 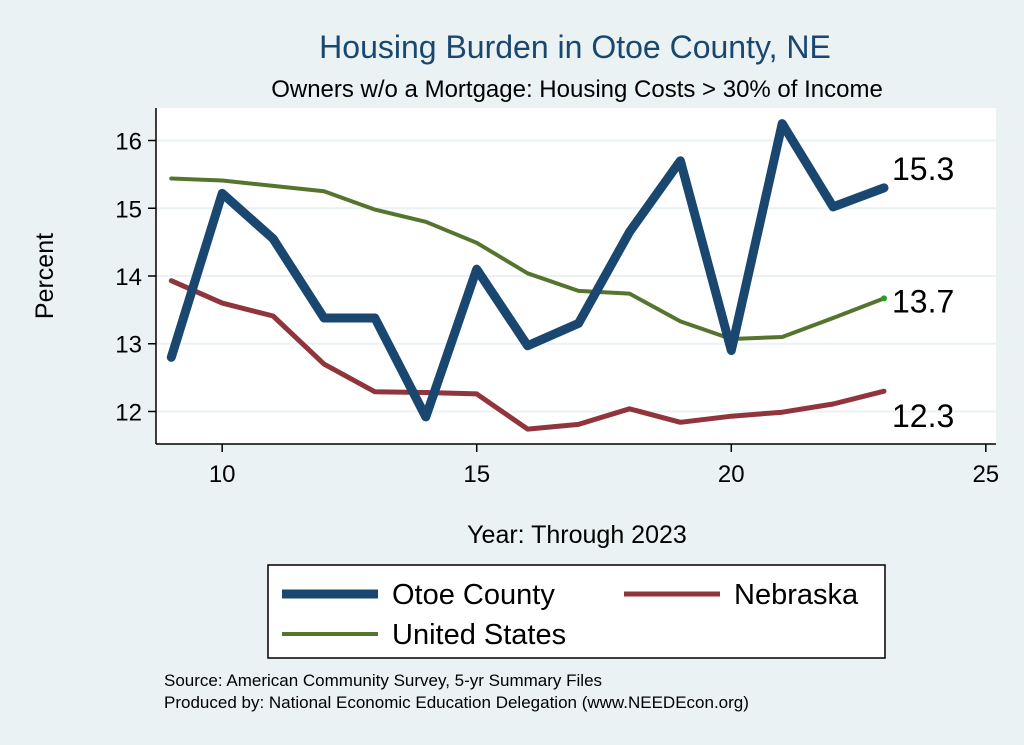 What do you see at coordinates (570, 615) in the screenshot?
I see `legend-entries: Otoe County Nebraska United States` at bounding box center [570, 615].